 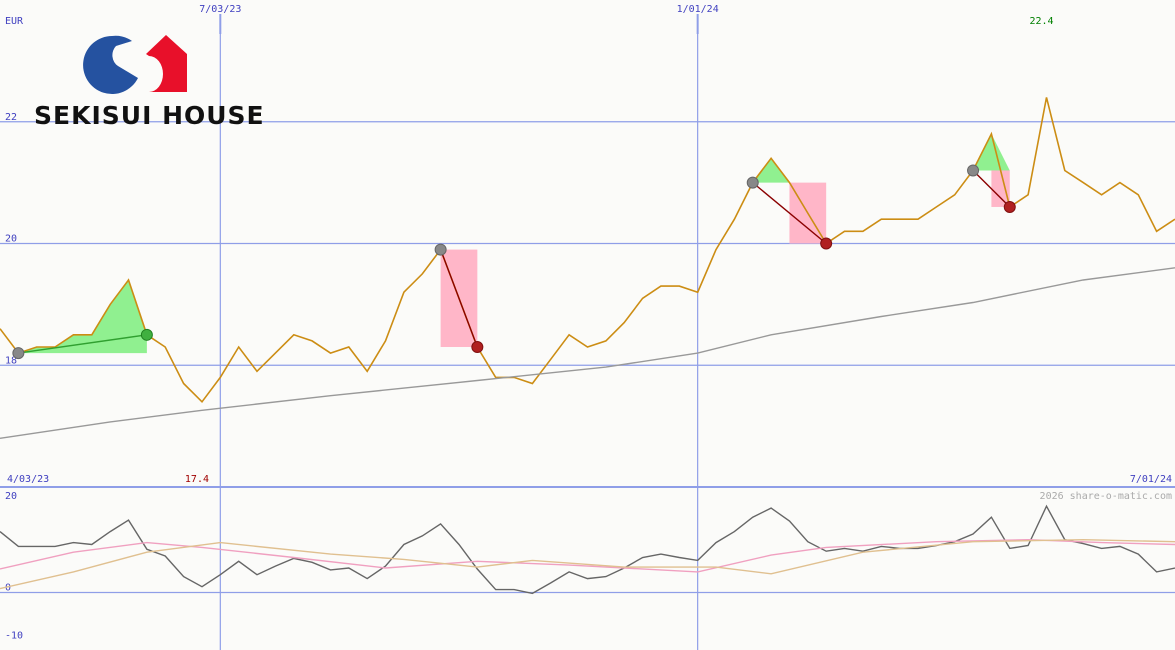 What do you see at coordinates (11, 360) in the screenshot?
I see `y-tick-label: 18` at bounding box center [11, 360].